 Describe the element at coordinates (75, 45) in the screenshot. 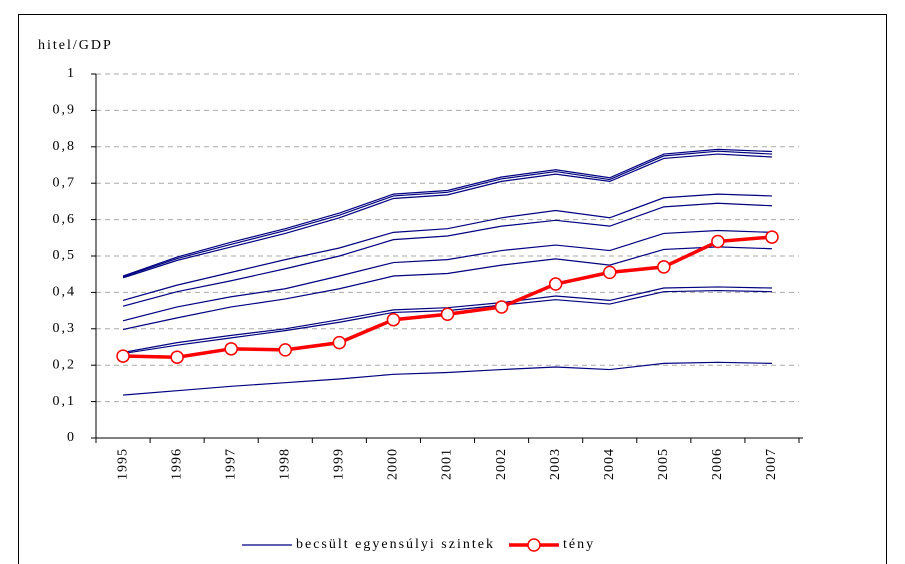

I see `y-axis-label: hitel/GDP` at that location.